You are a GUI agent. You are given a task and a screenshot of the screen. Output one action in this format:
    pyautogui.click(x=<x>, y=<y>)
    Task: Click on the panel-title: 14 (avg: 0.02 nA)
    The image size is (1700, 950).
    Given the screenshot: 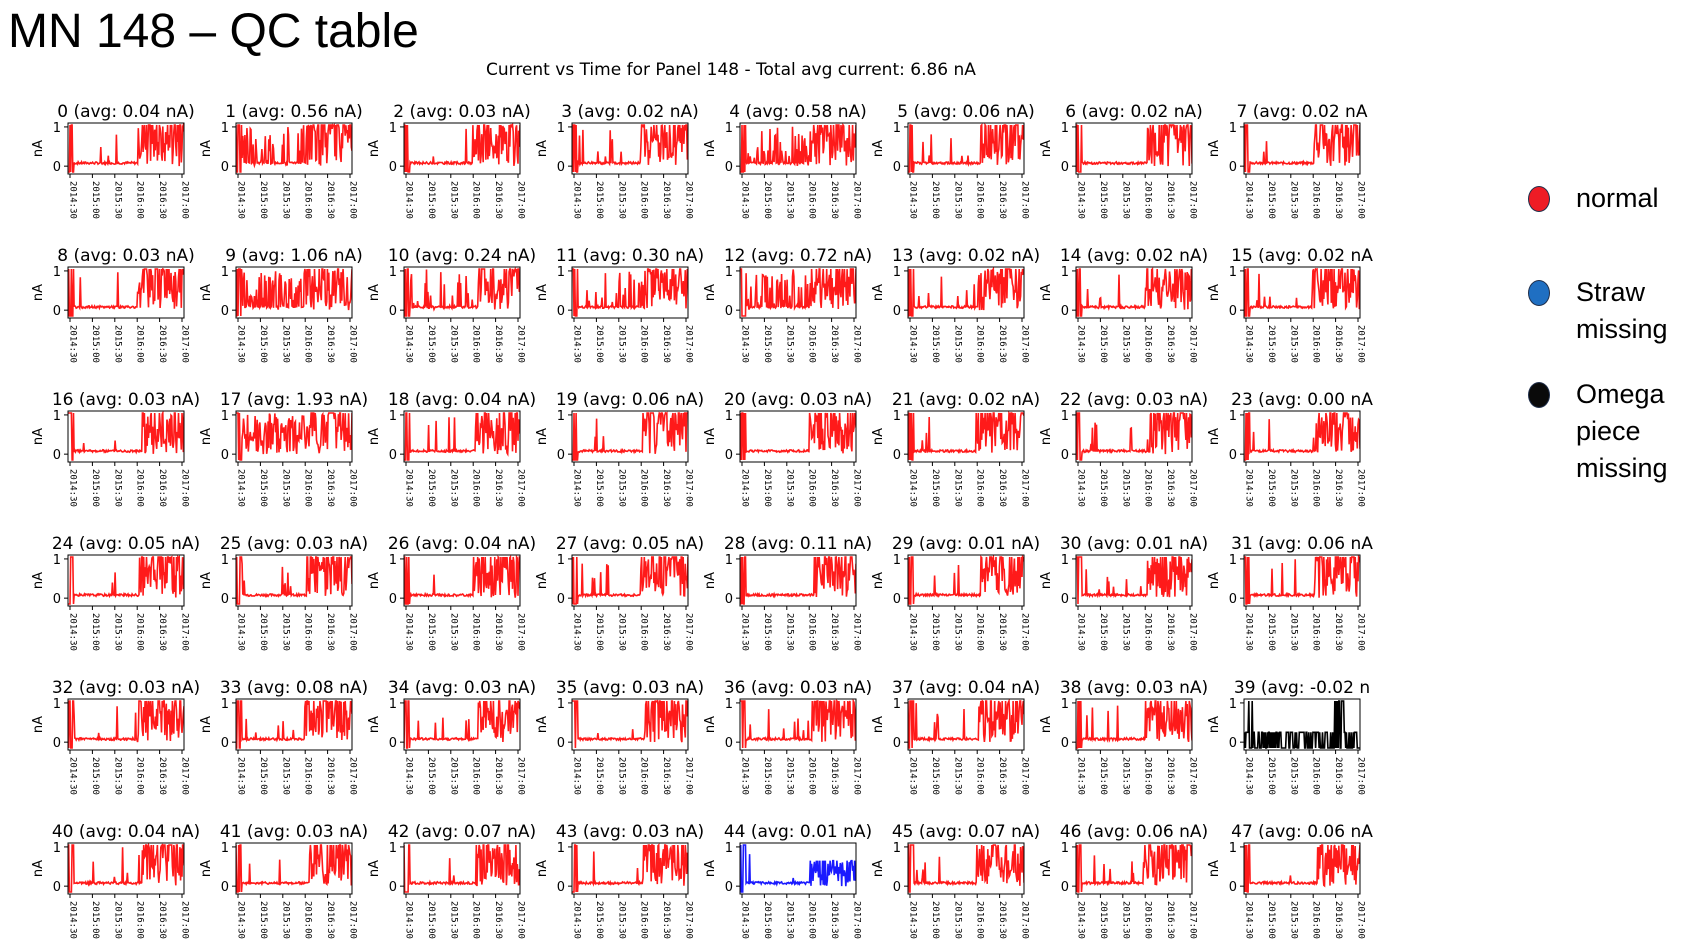 What is the action you would take?
    pyautogui.click(x=1134, y=256)
    